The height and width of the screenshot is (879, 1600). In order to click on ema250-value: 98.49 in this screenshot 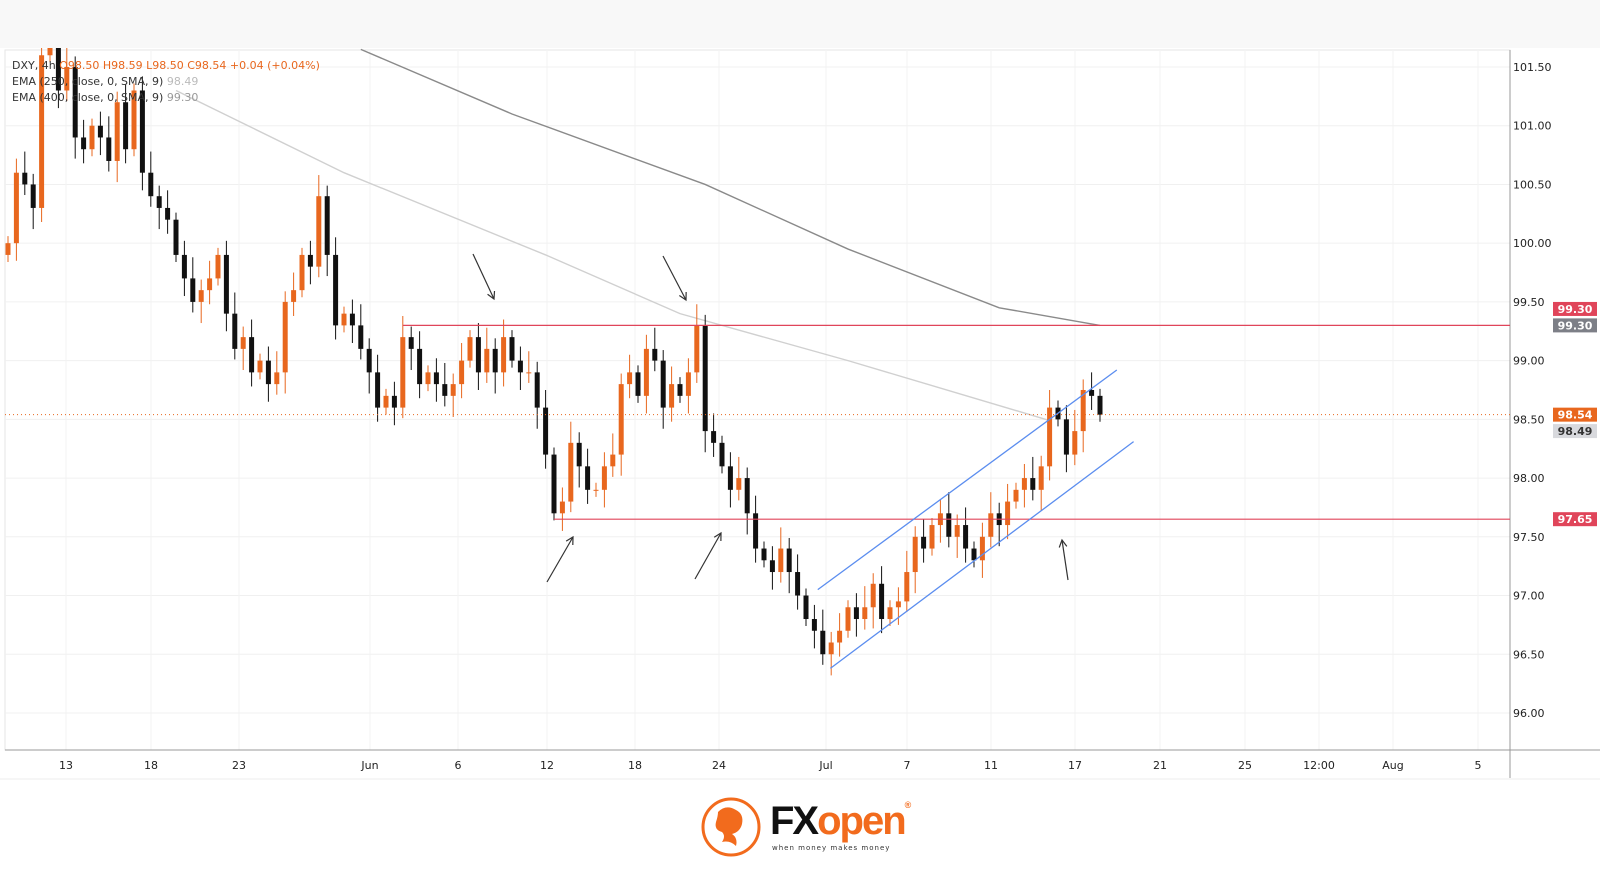, I will do `click(182, 81)`.